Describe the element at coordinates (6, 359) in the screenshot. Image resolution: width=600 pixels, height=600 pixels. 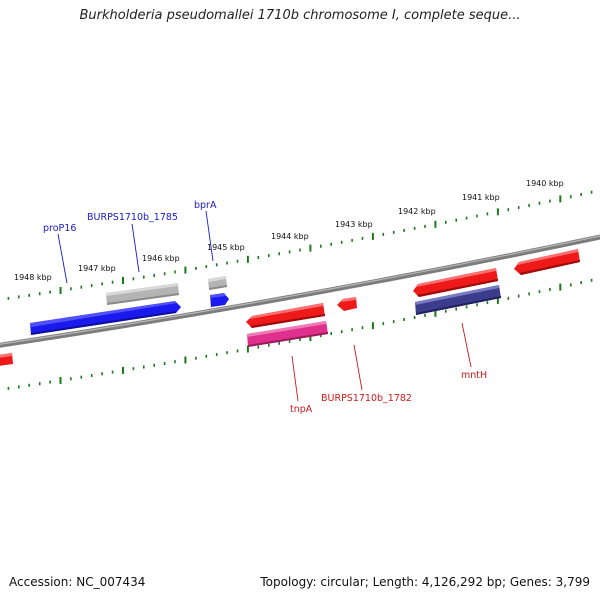
I see `gene-left-edge` at that location.